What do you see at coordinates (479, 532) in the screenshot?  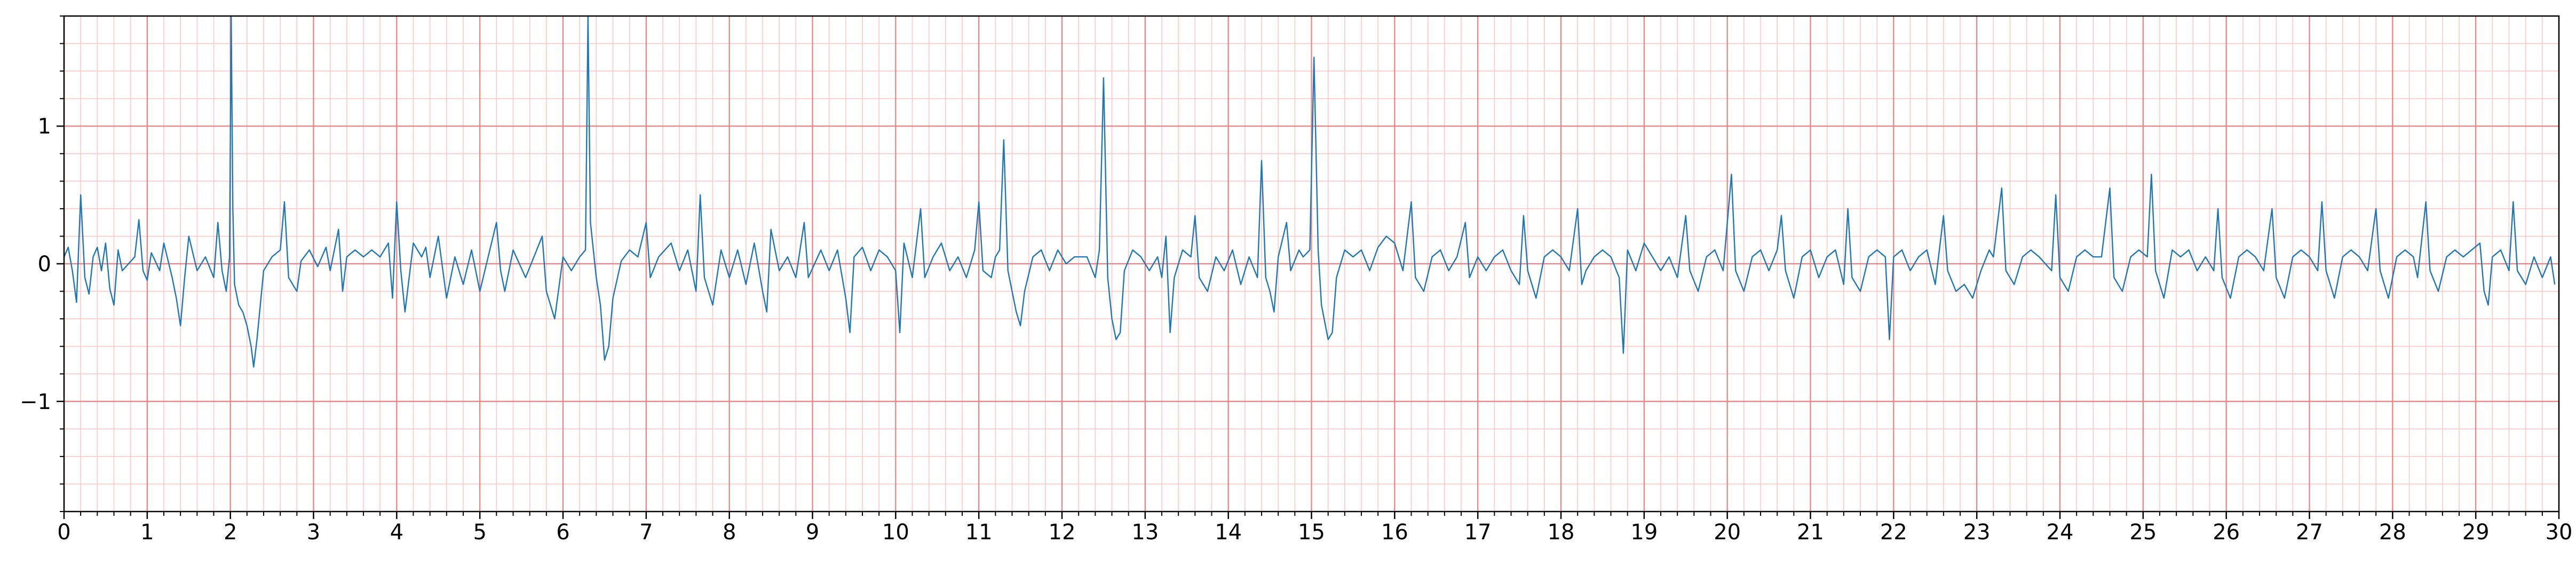 I see `x-tick-label: 5` at bounding box center [479, 532].